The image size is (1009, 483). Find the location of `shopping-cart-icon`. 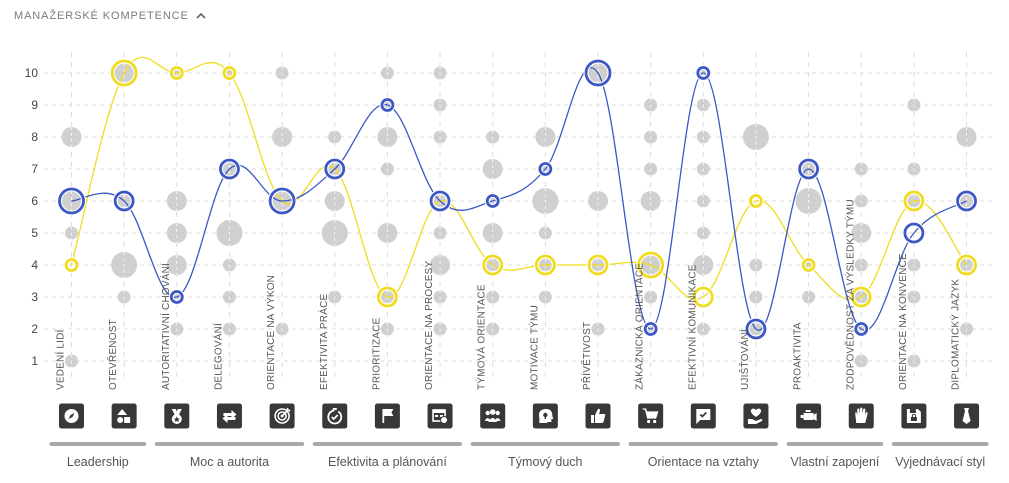

shopping-cart-icon is located at coordinates (651, 416).